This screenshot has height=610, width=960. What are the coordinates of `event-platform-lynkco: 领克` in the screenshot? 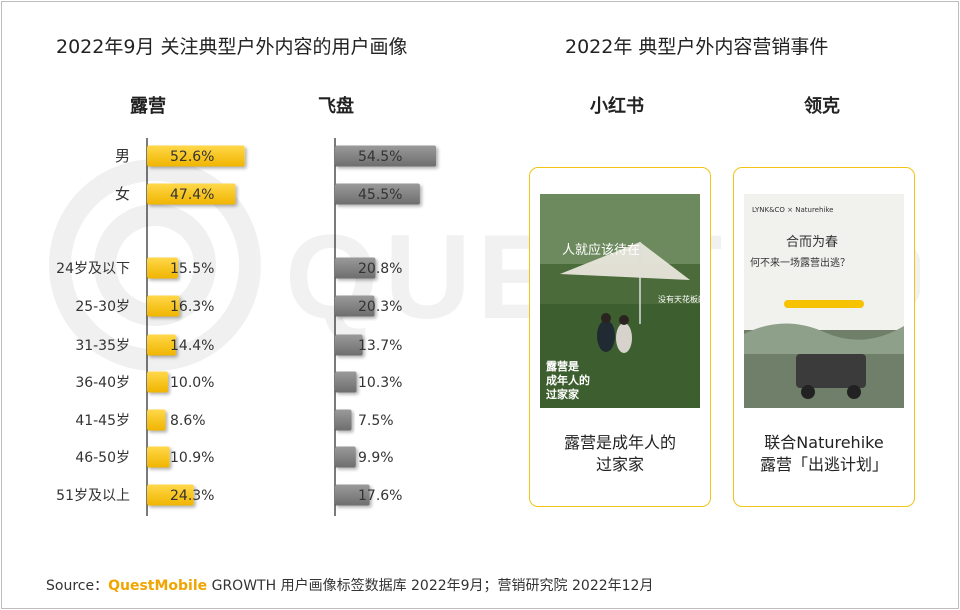 It's located at (822, 106).